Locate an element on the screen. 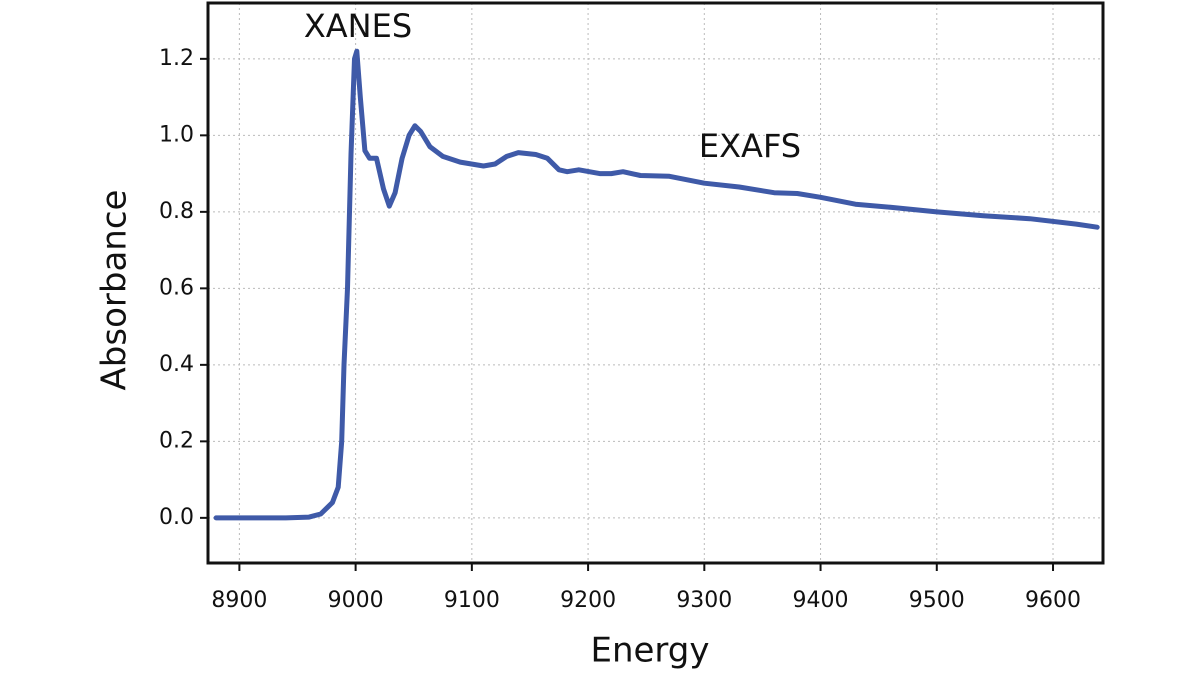  x-axis-label: Energy is located at coordinates (649, 651).